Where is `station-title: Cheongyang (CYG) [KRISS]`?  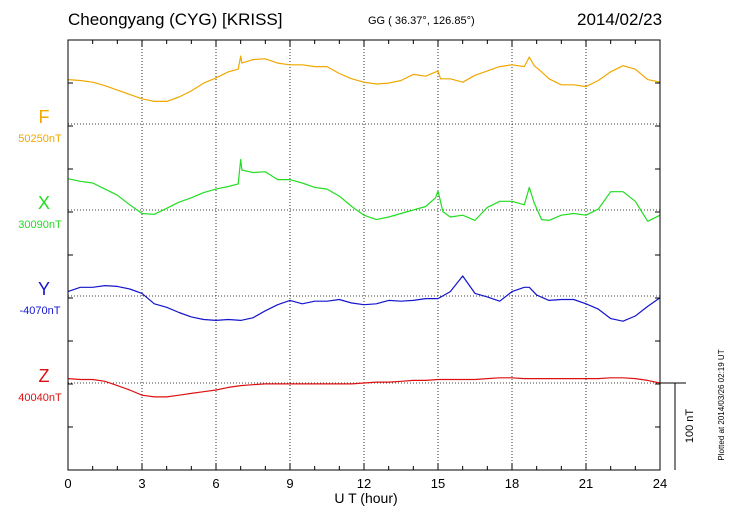
station-title: Cheongyang (CYG) [KRISS] is located at coordinates (175, 19).